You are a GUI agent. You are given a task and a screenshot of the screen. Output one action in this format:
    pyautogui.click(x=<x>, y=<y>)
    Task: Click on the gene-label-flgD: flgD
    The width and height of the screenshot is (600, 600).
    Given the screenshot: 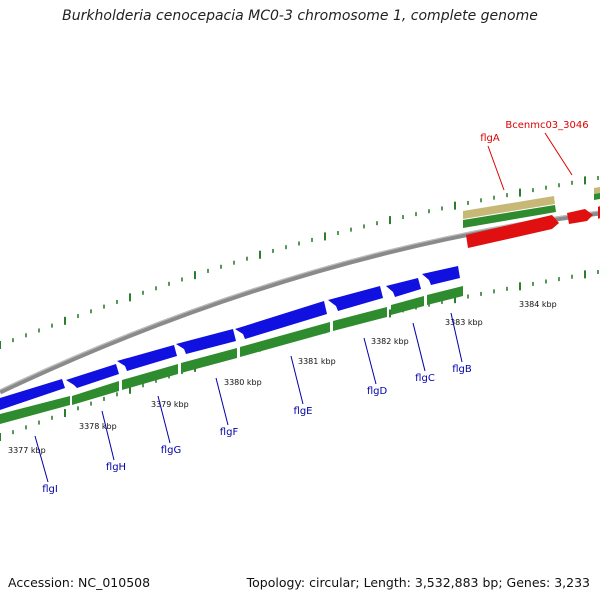 What is the action you would take?
    pyautogui.click(x=377, y=391)
    